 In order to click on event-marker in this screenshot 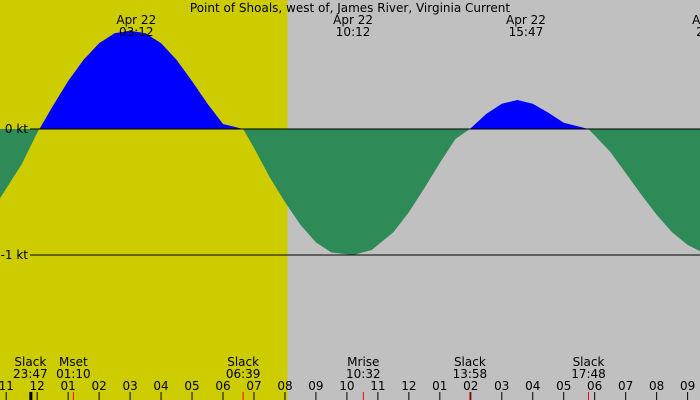, I will do `click(31, 396)`.